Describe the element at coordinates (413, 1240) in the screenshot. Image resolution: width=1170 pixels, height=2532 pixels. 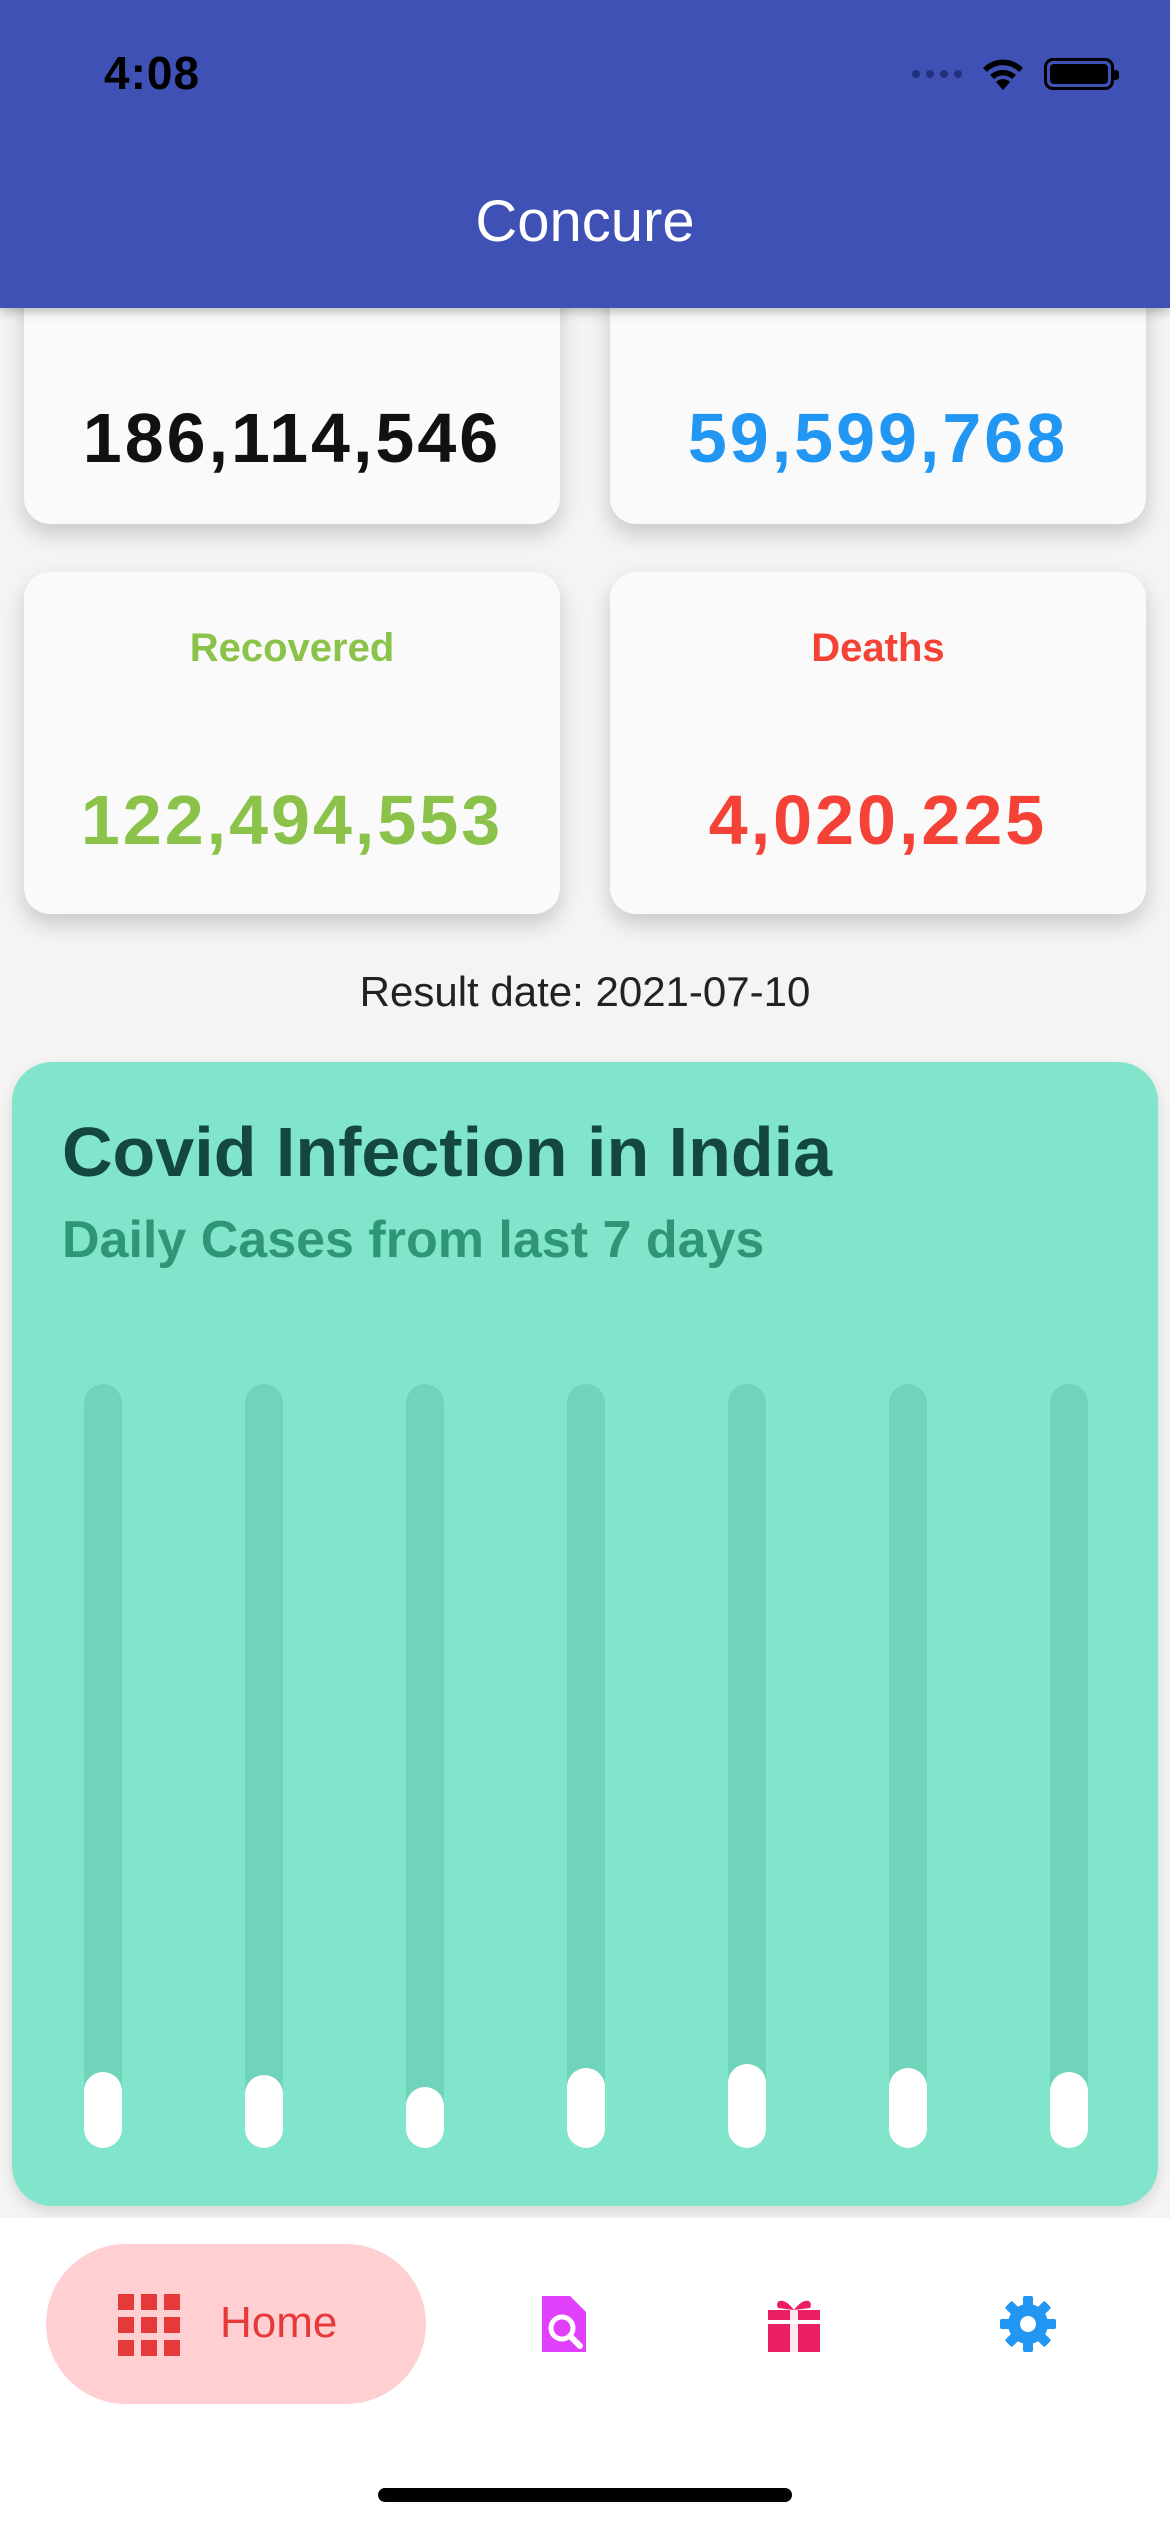
I see `chart-subtitle: Daily Cases from last 7 days` at that location.